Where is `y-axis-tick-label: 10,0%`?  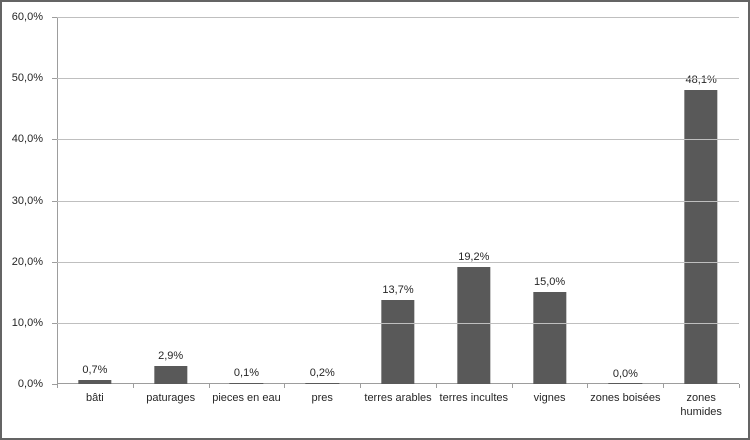 y-axis-tick-label: 10,0% is located at coordinates (27, 322).